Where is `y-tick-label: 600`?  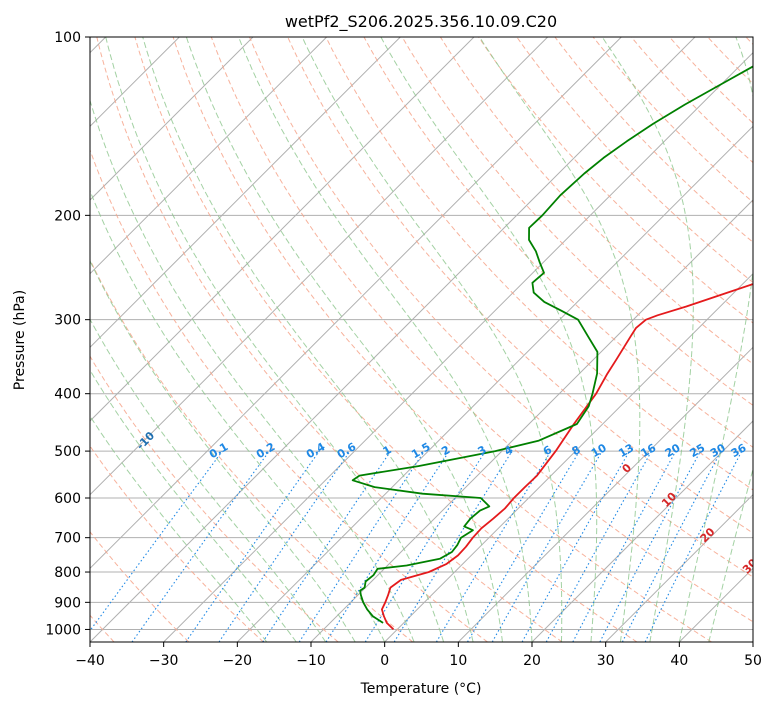 y-tick-label: 600 is located at coordinates (67, 499).